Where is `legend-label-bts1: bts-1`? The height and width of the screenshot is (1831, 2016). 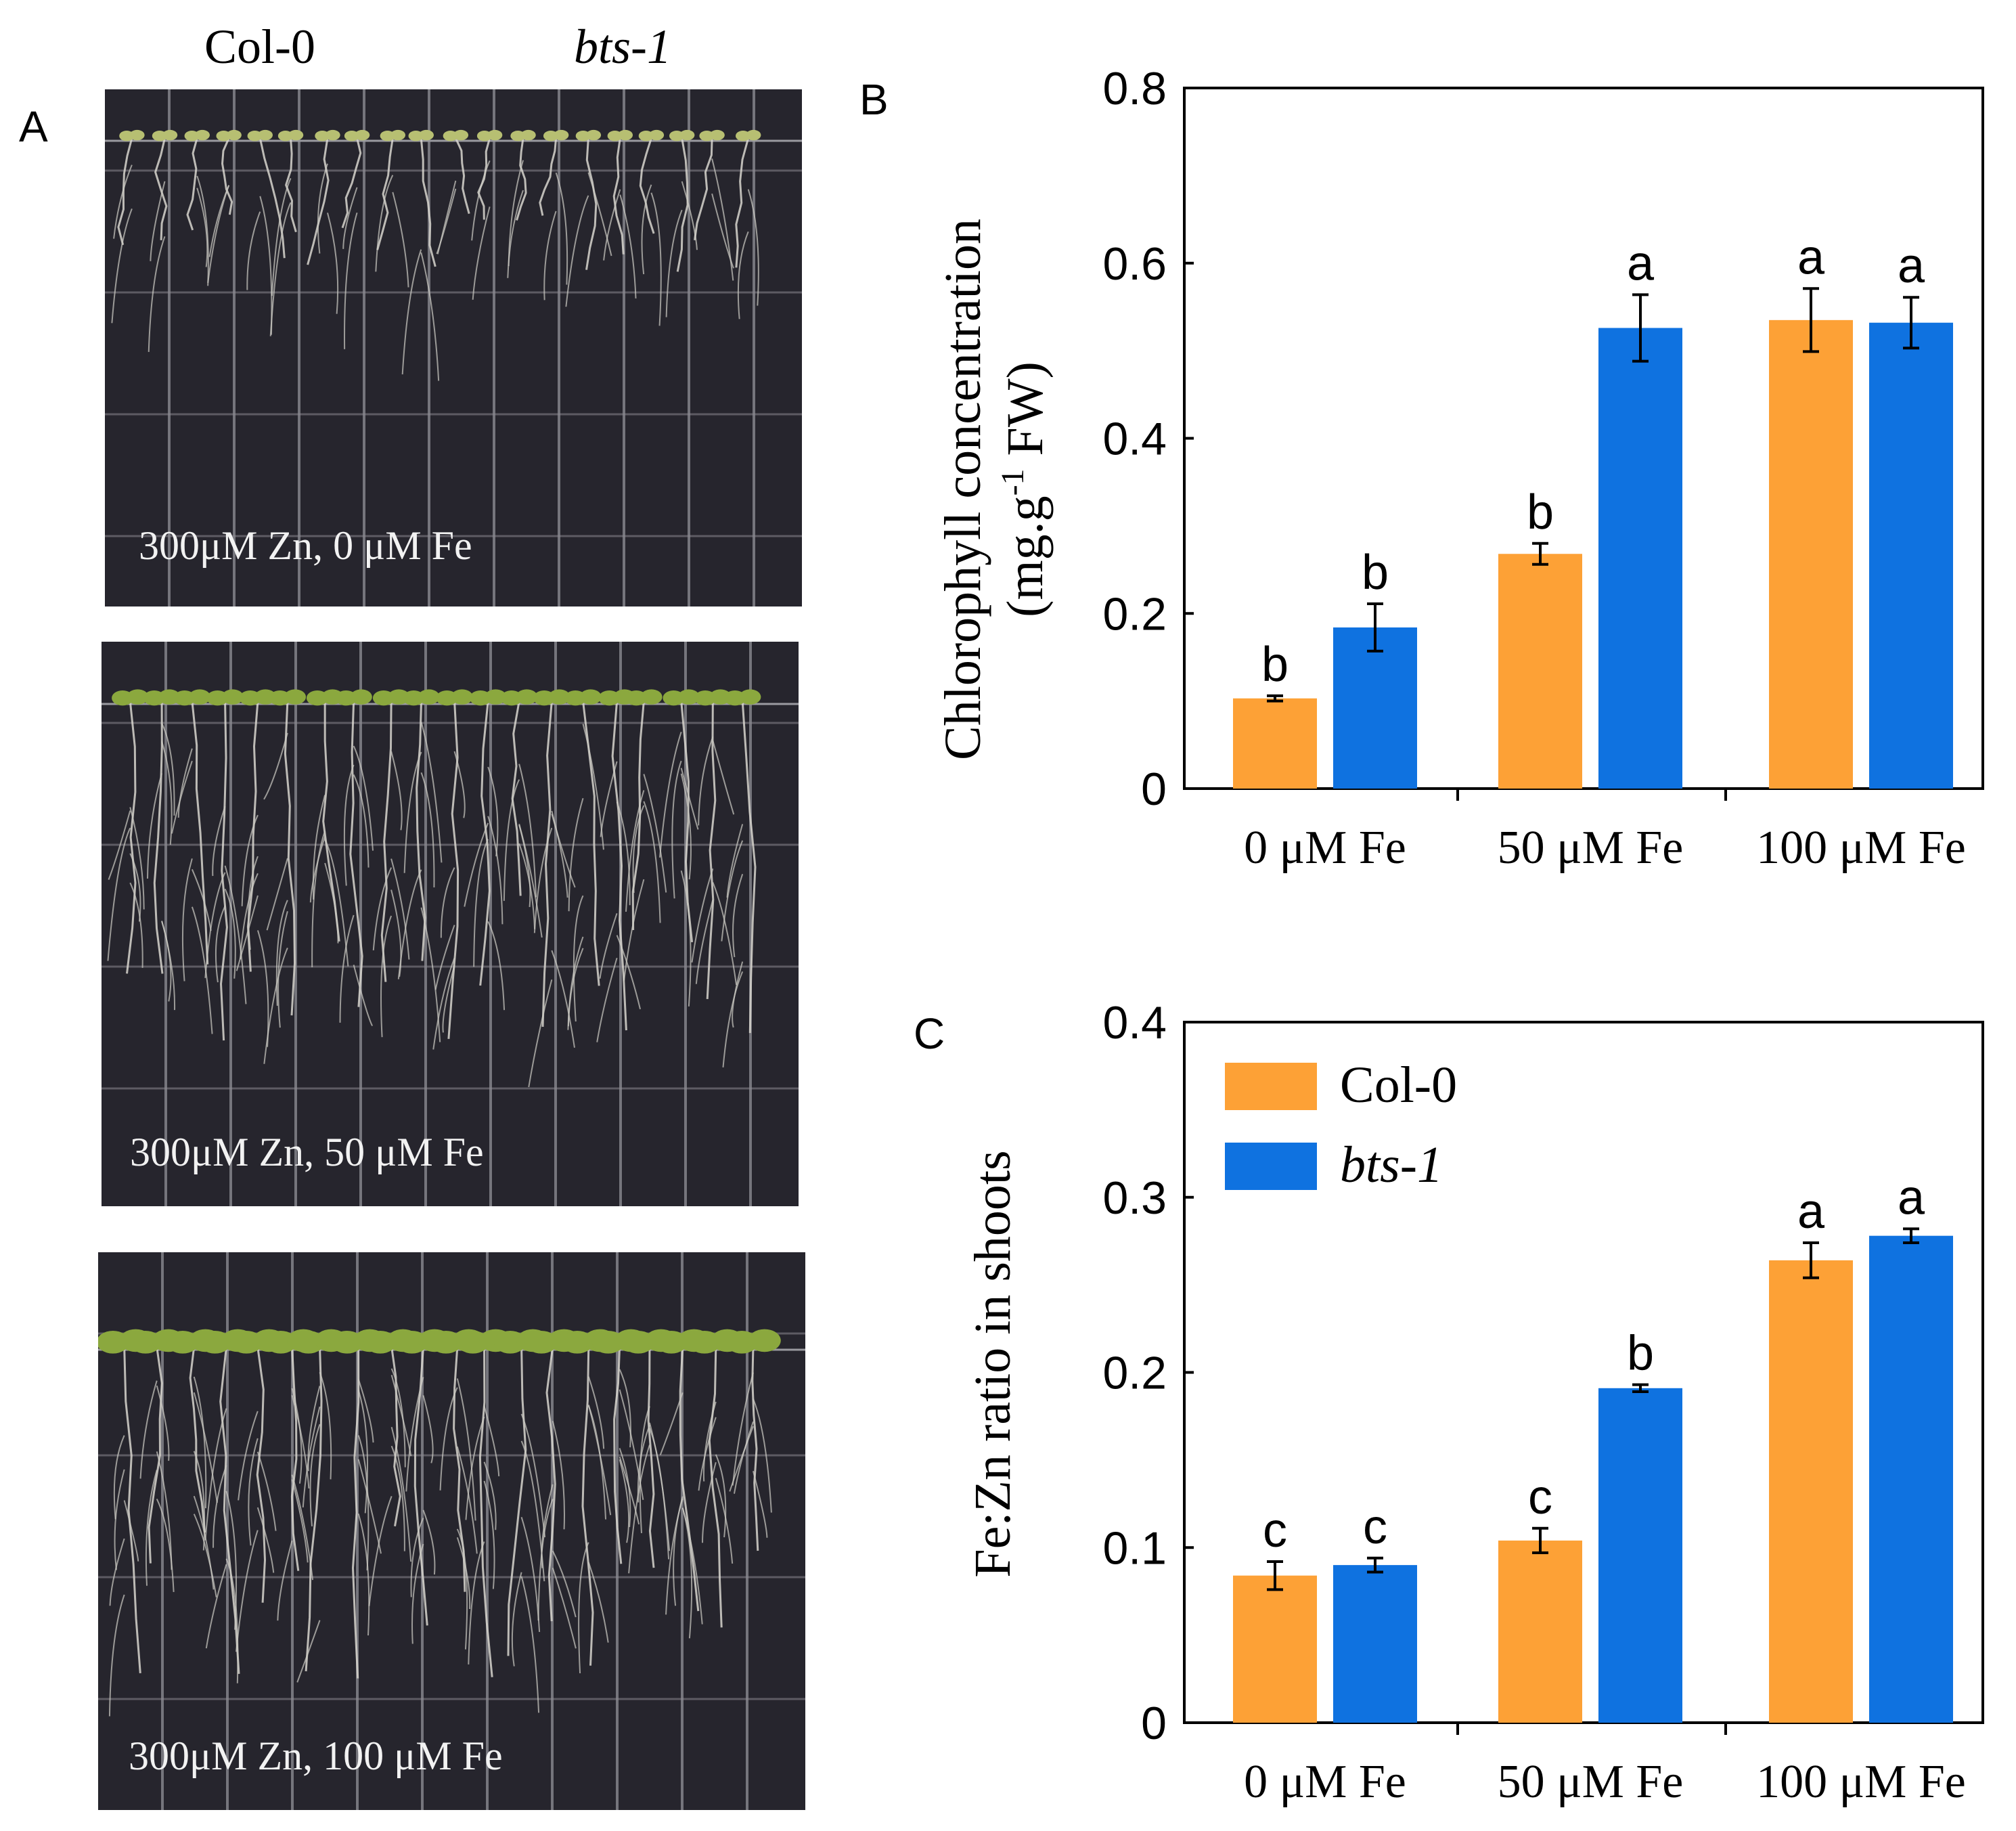 legend-label-bts1: bts-1 is located at coordinates (1391, 1165).